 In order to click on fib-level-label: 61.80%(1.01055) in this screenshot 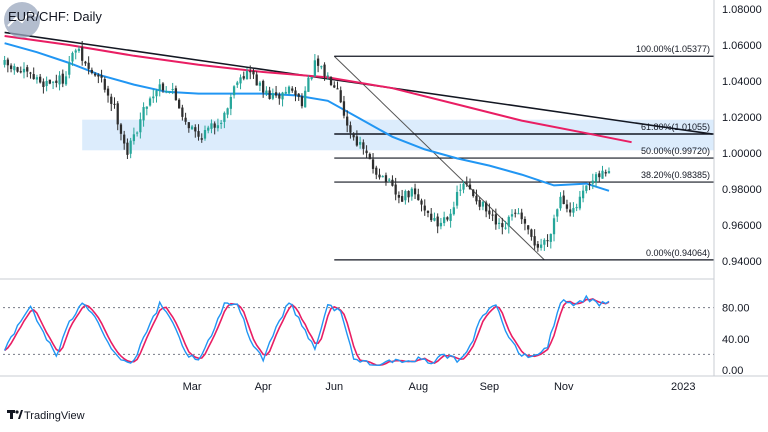, I will do `click(675, 127)`.